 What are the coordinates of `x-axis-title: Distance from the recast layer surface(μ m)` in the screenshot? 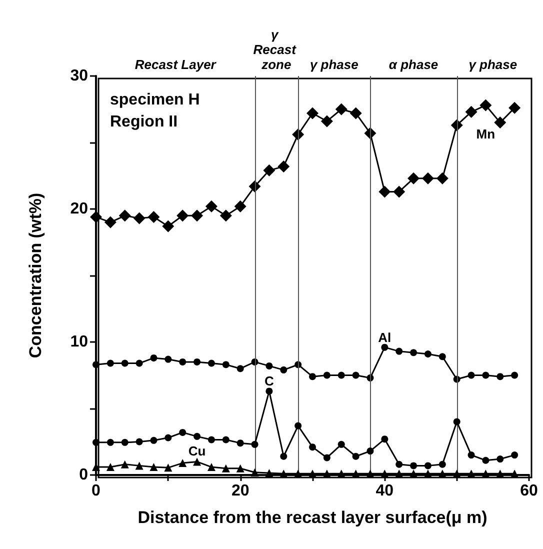 It's located at (313, 517).